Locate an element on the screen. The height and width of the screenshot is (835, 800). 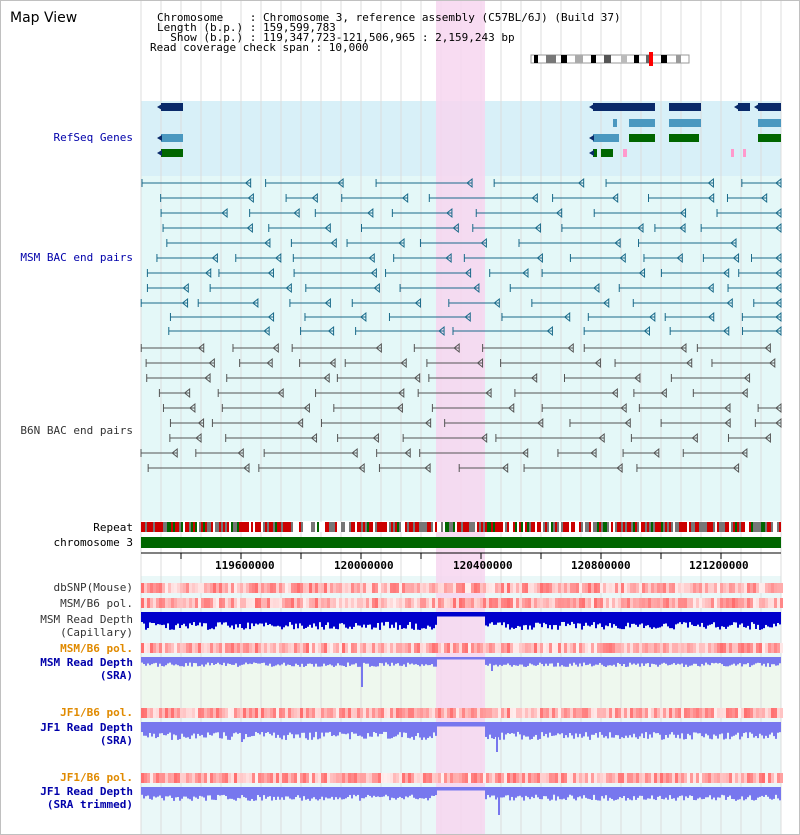
track-label-jf1-b6-pol: JF1/B6 pol. is located at coordinates (96, 712).